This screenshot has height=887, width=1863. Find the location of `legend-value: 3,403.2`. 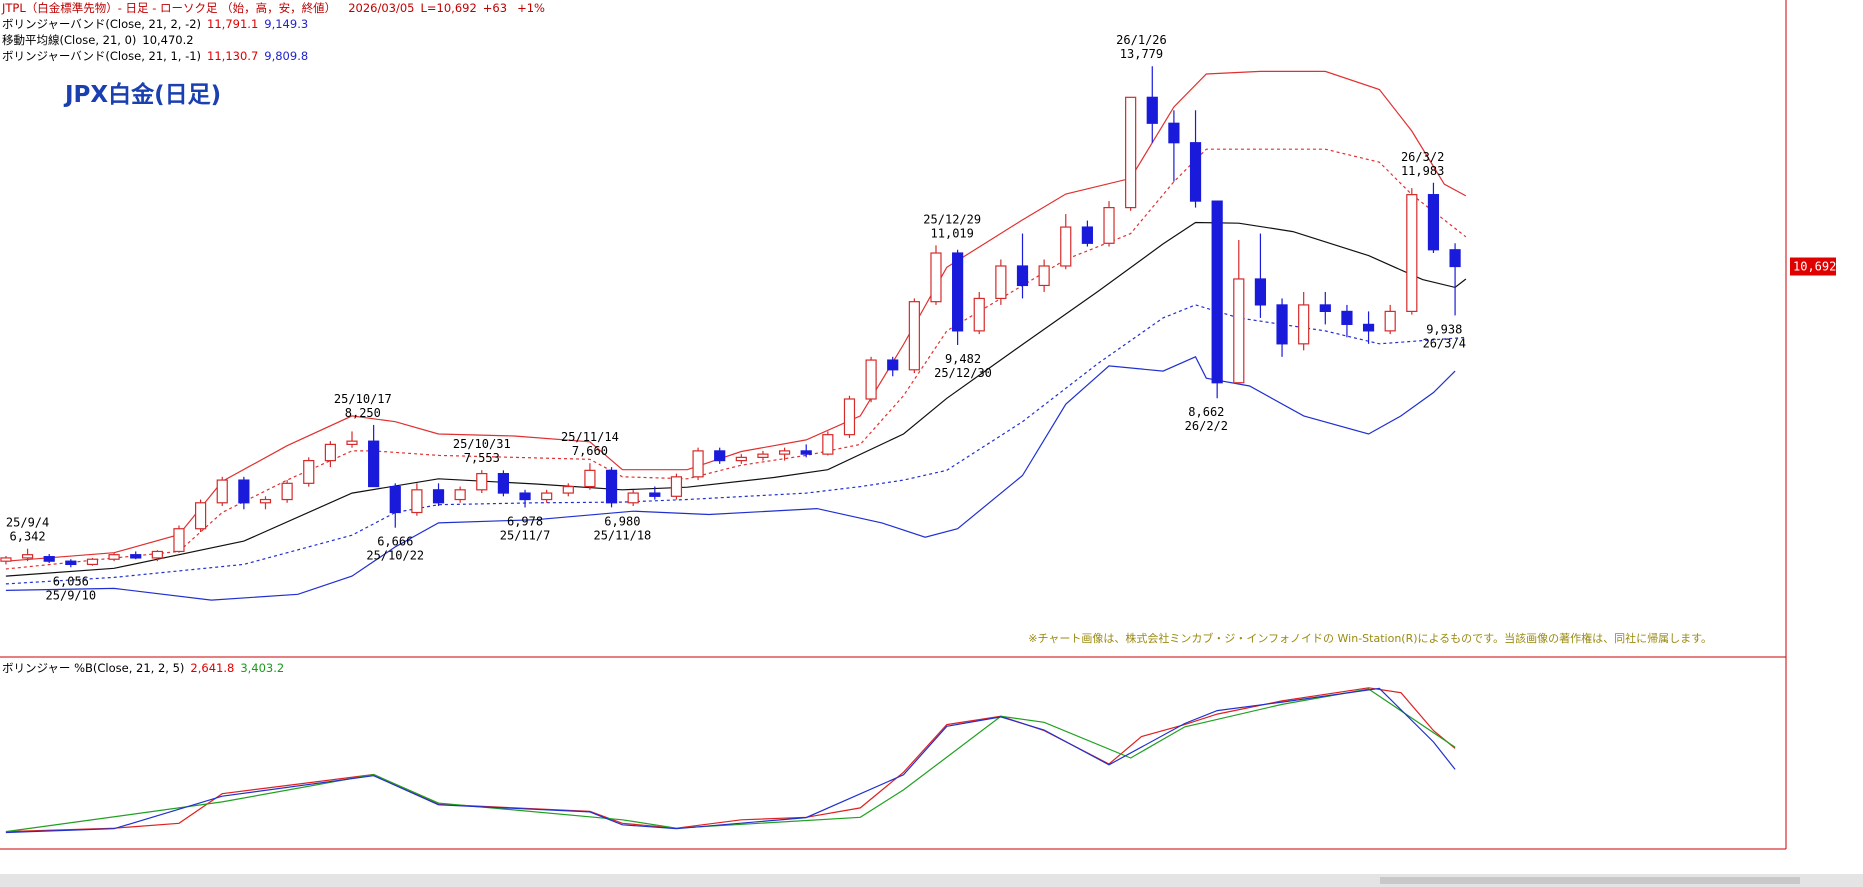

legend-value: 3,403.2 is located at coordinates (262, 668).